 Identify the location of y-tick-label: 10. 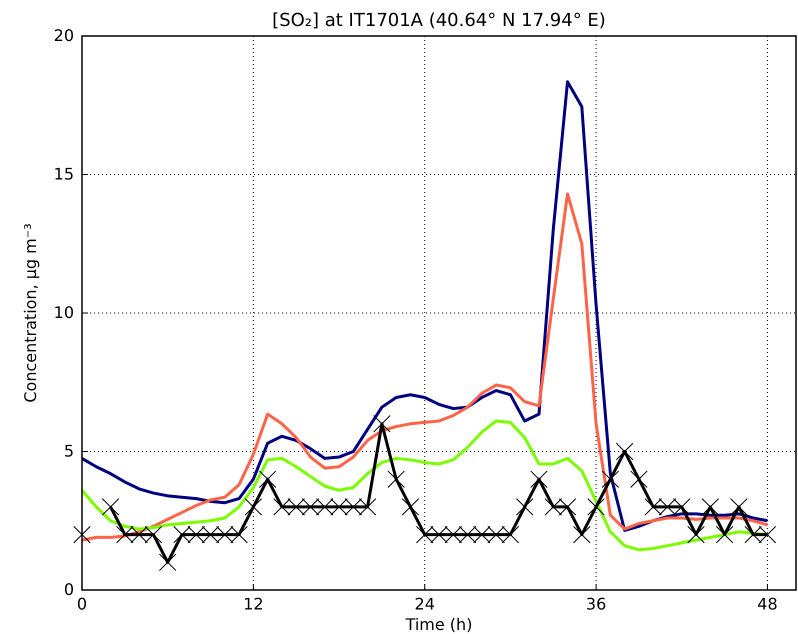
(64, 312).